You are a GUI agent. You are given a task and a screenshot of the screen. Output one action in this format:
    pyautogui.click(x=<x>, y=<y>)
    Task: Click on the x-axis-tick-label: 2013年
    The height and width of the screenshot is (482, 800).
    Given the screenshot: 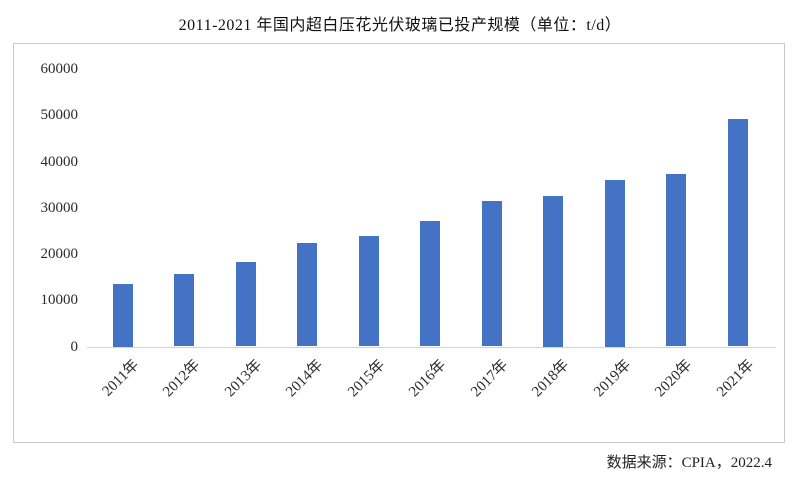 What is the action you would take?
    pyautogui.click(x=243, y=378)
    